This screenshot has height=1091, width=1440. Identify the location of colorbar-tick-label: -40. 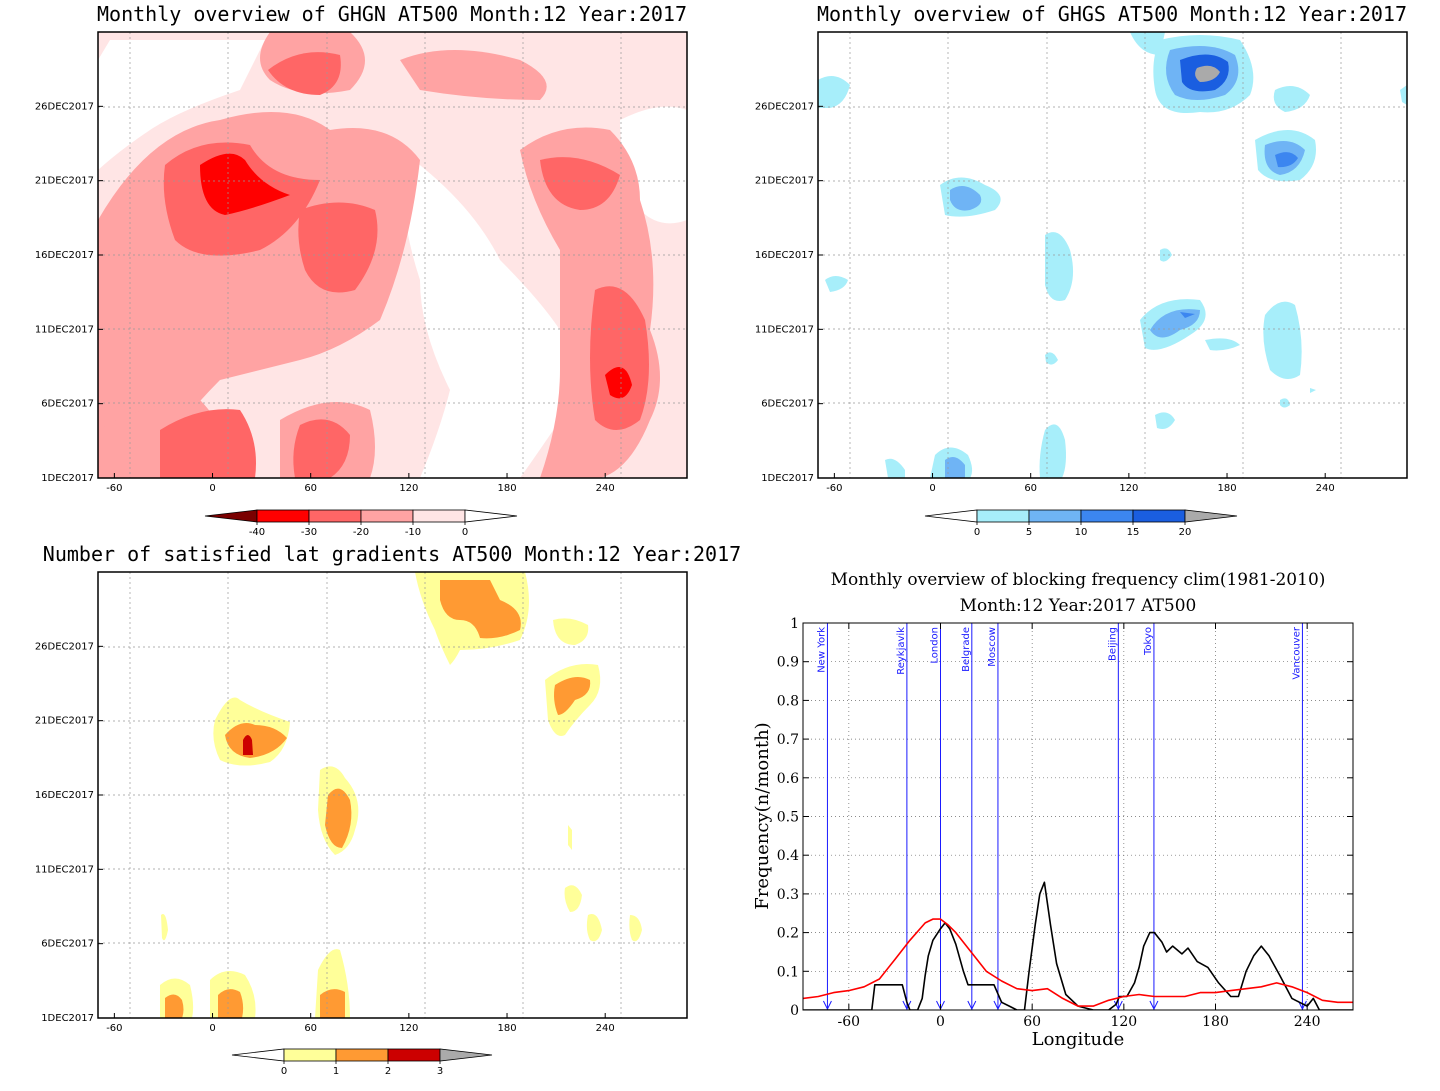
(257, 532).